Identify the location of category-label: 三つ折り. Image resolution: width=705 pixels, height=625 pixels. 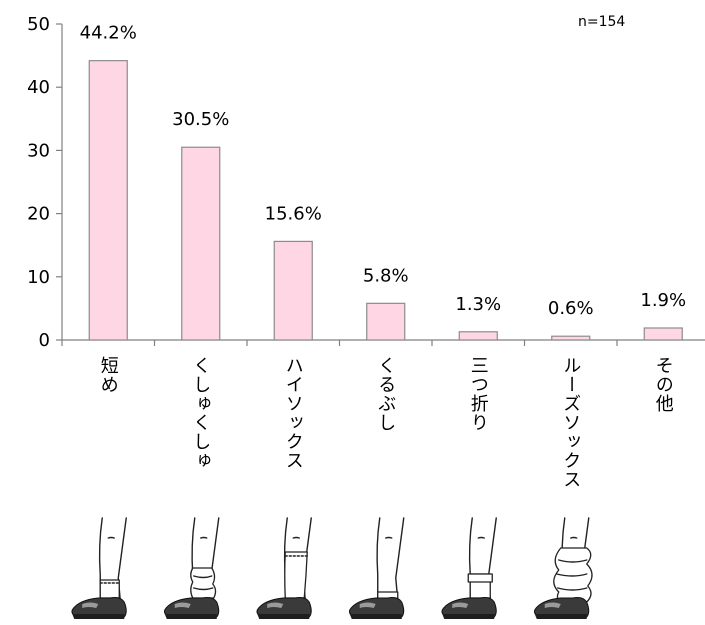
(478, 394).